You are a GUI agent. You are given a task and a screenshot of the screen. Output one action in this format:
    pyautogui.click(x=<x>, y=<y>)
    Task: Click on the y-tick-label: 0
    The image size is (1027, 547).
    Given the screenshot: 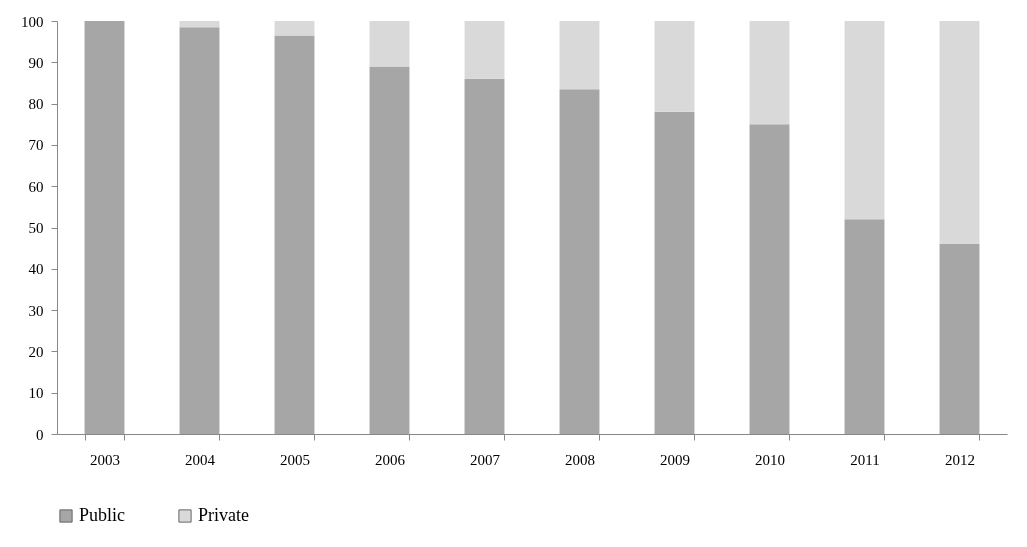 What is the action you would take?
    pyautogui.click(x=40, y=434)
    